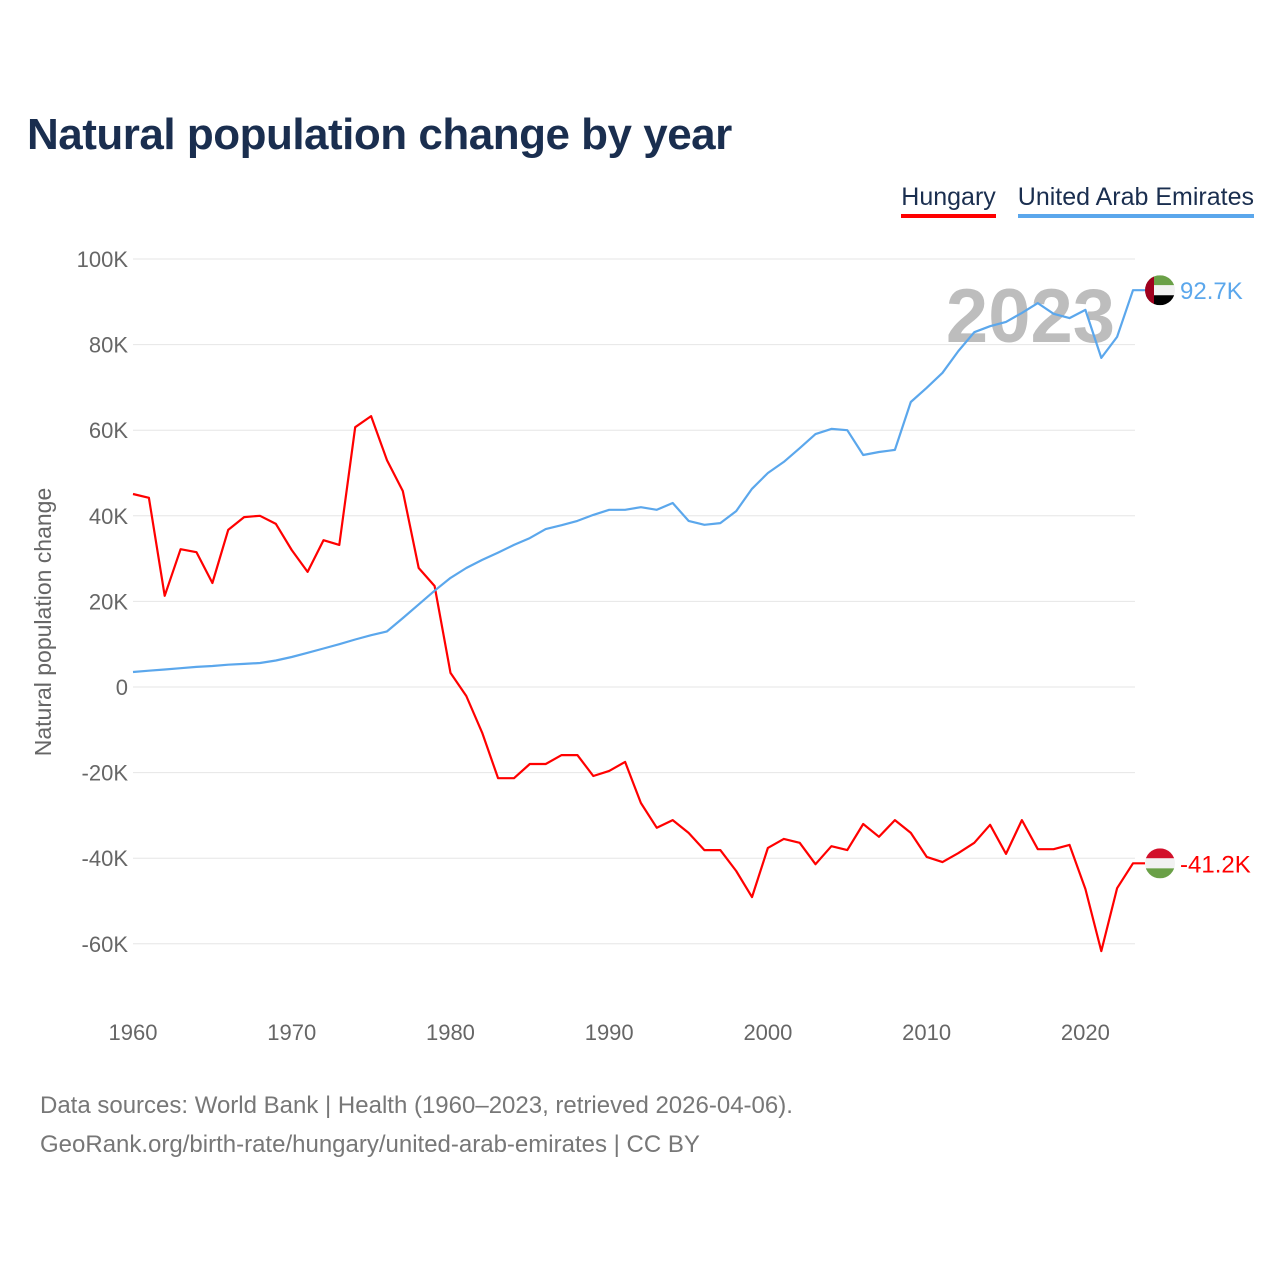 The height and width of the screenshot is (1280, 1280). What do you see at coordinates (122, 687) in the screenshot?
I see `y-tick-label: 0` at bounding box center [122, 687].